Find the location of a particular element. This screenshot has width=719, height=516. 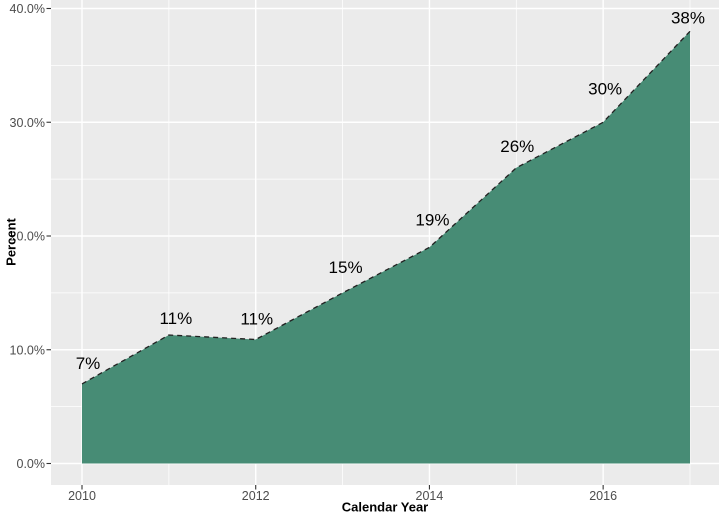

data-point-label: 15% is located at coordinates (346, 267).